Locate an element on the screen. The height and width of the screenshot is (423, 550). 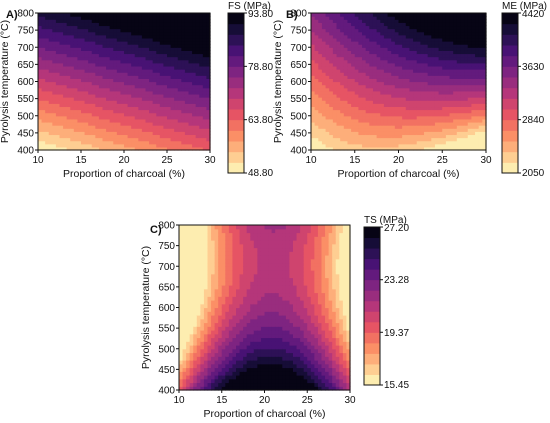
colorbar-band is located at coordinates (510, 104).